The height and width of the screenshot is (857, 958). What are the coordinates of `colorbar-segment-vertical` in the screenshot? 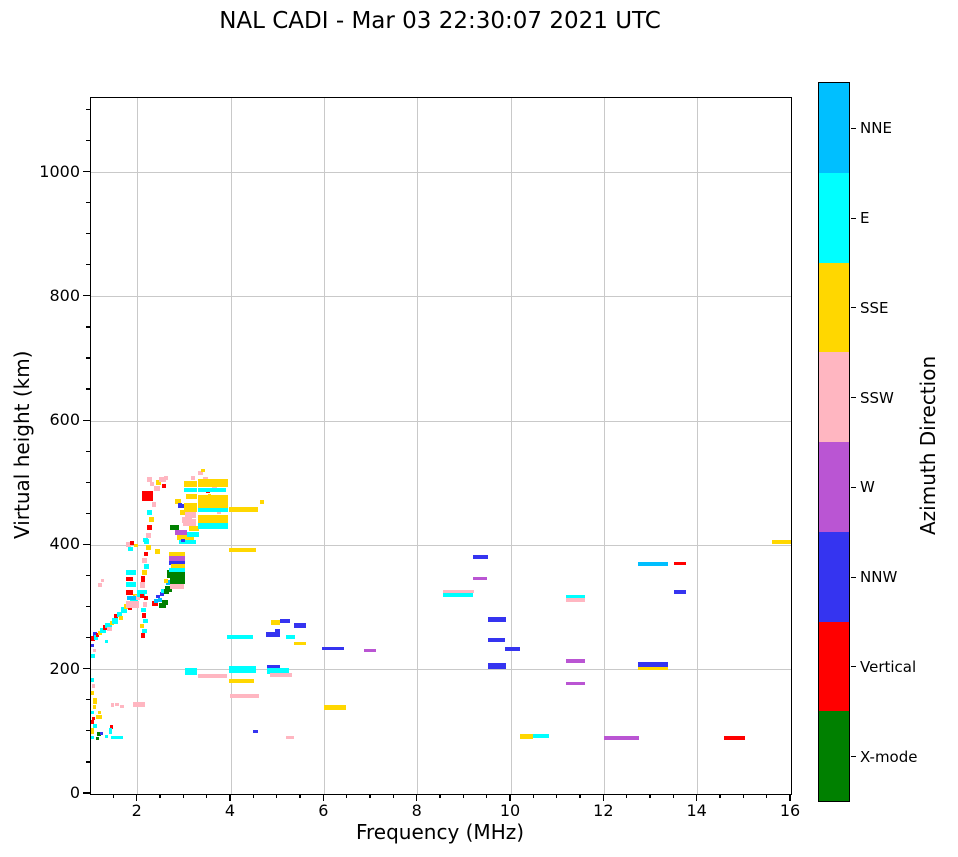 It's located at (834, 666).